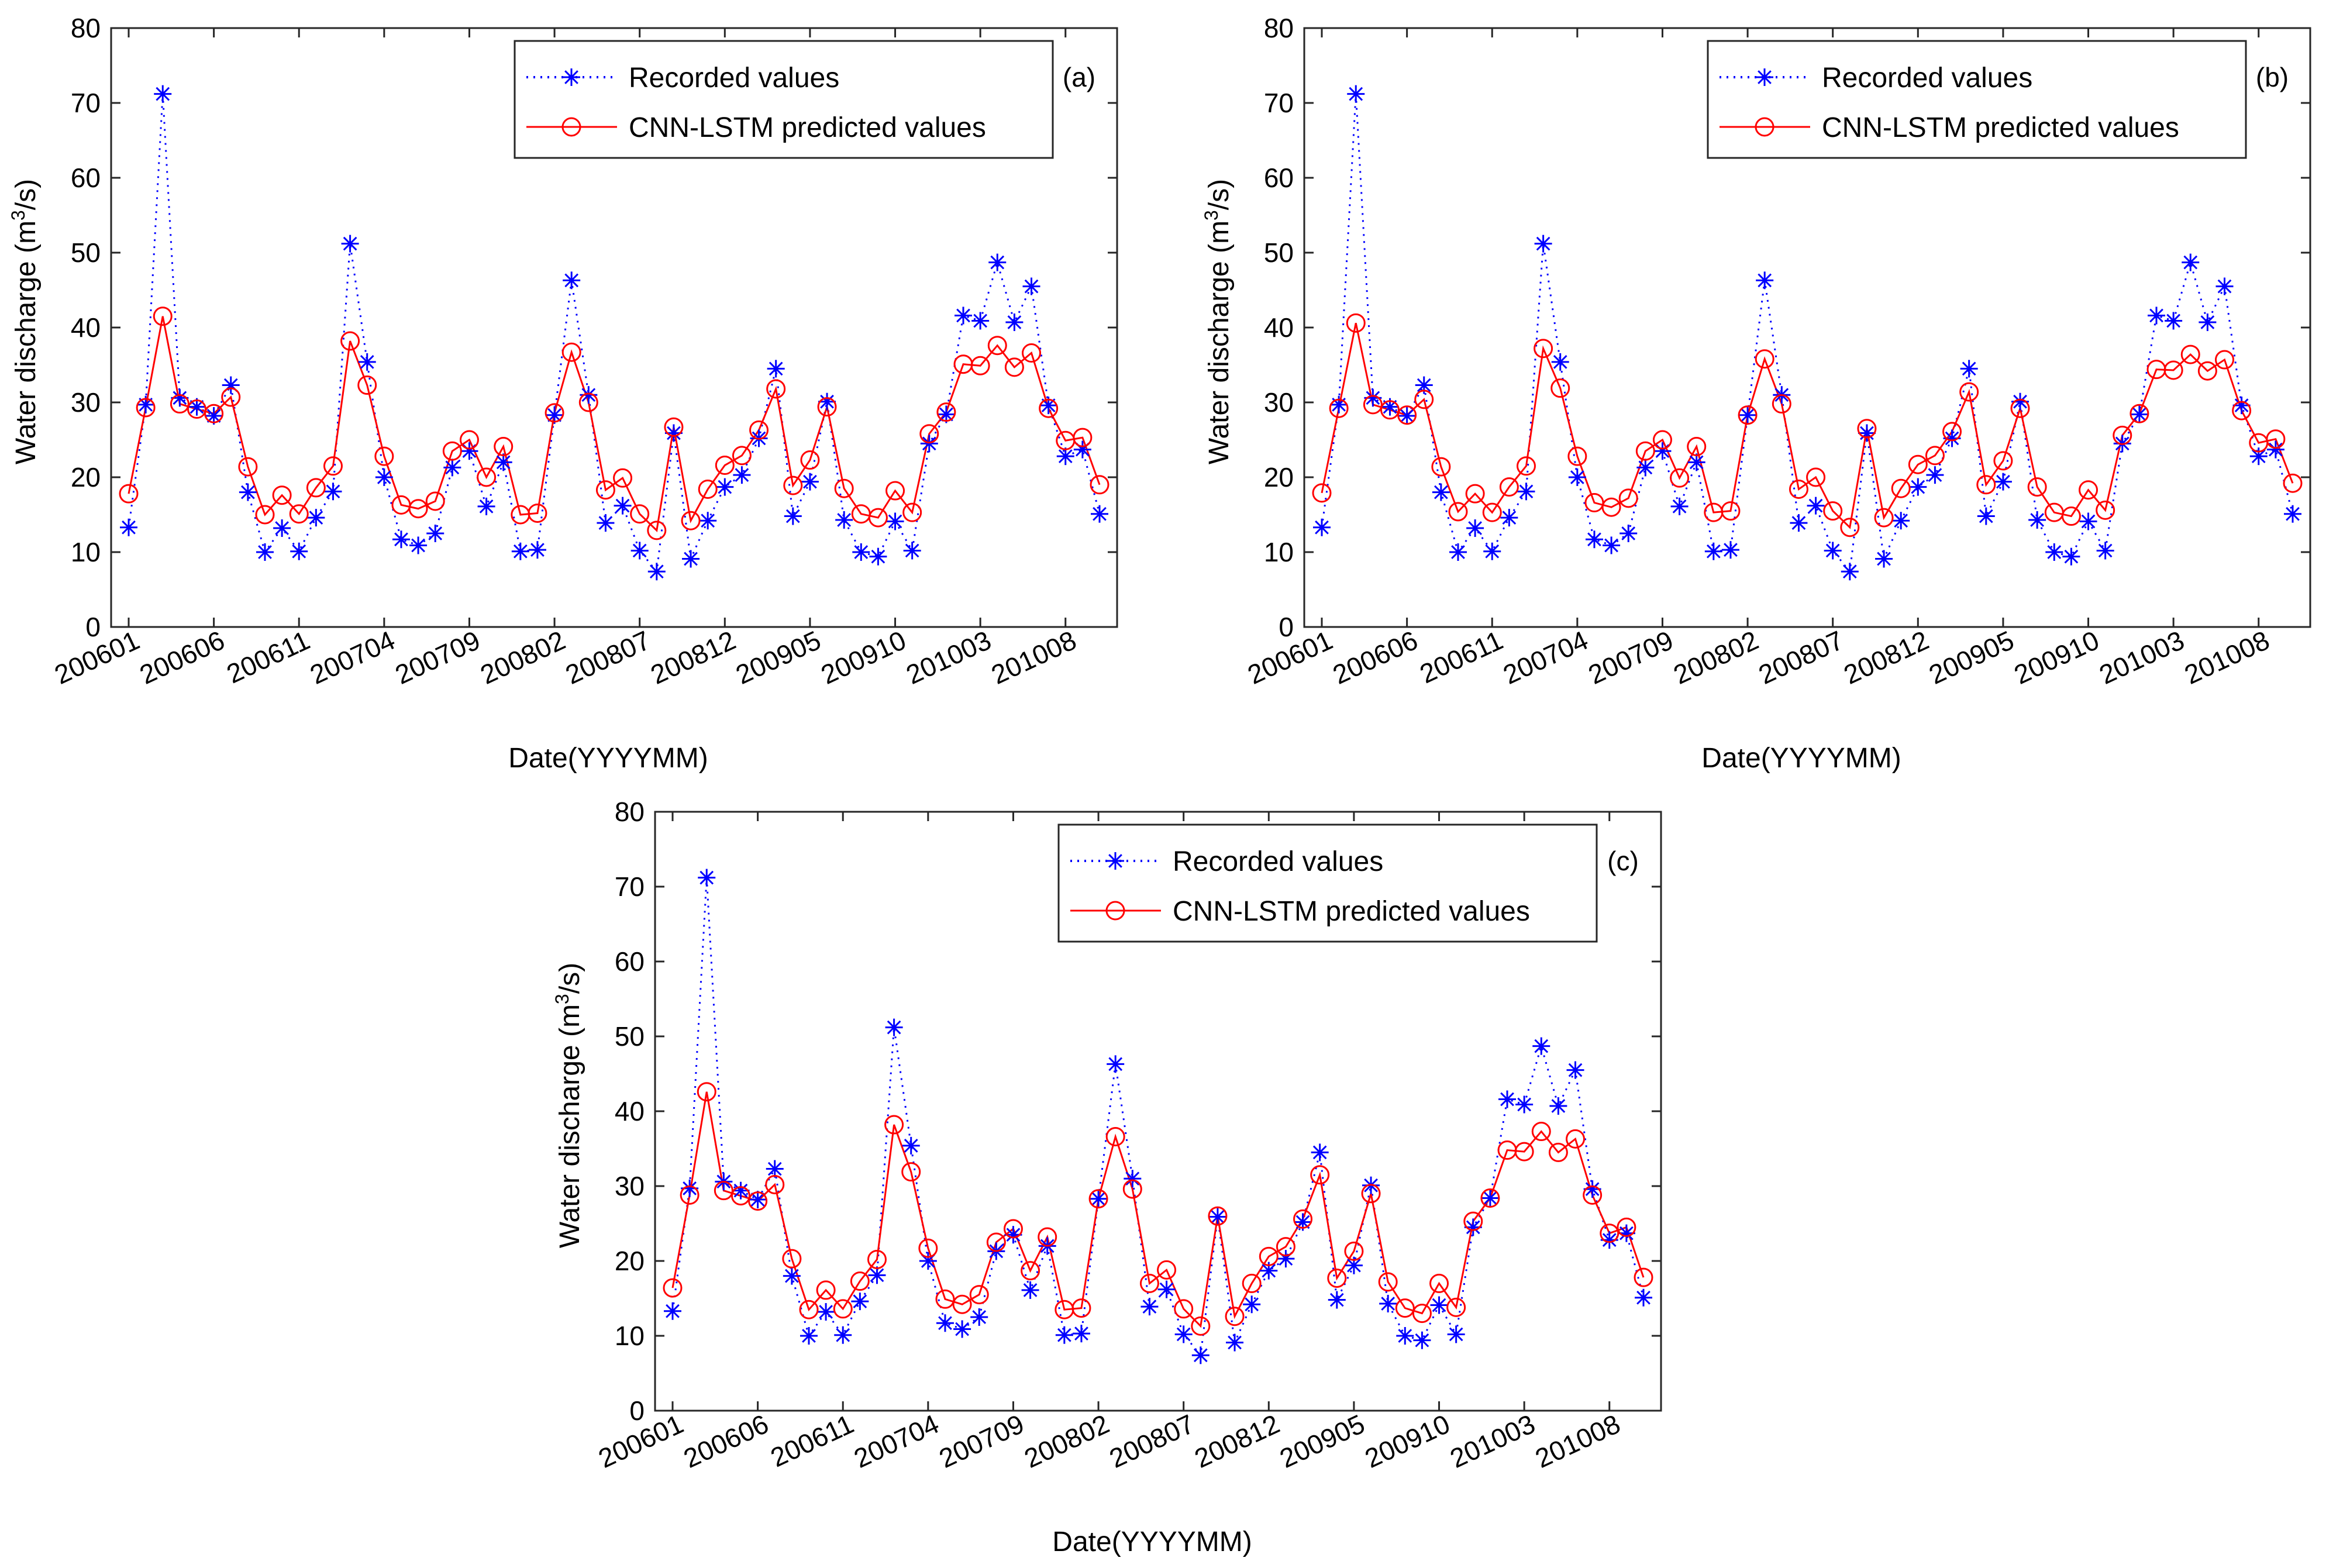 The width and height of the screenshot is (2350, 1568). Describe the element at coordinates (1808, 426) in the screenshot. I see `series-line-predicted` at that location.